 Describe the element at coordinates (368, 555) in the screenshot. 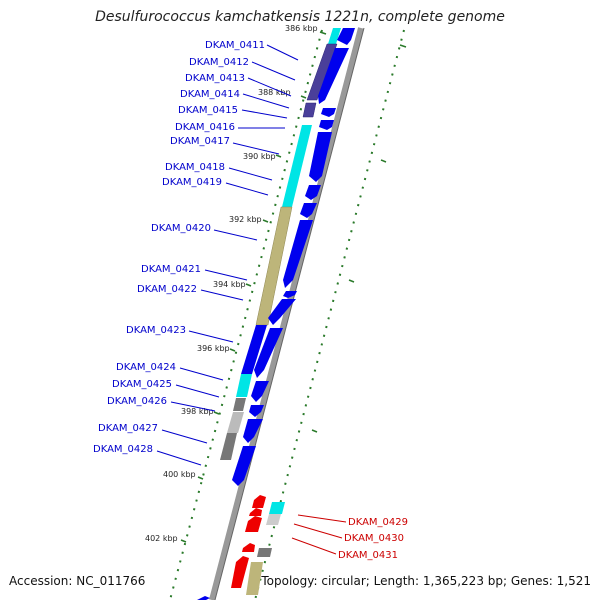

I see `gene-label-dkam-0431: DKAM_0431` at that location.